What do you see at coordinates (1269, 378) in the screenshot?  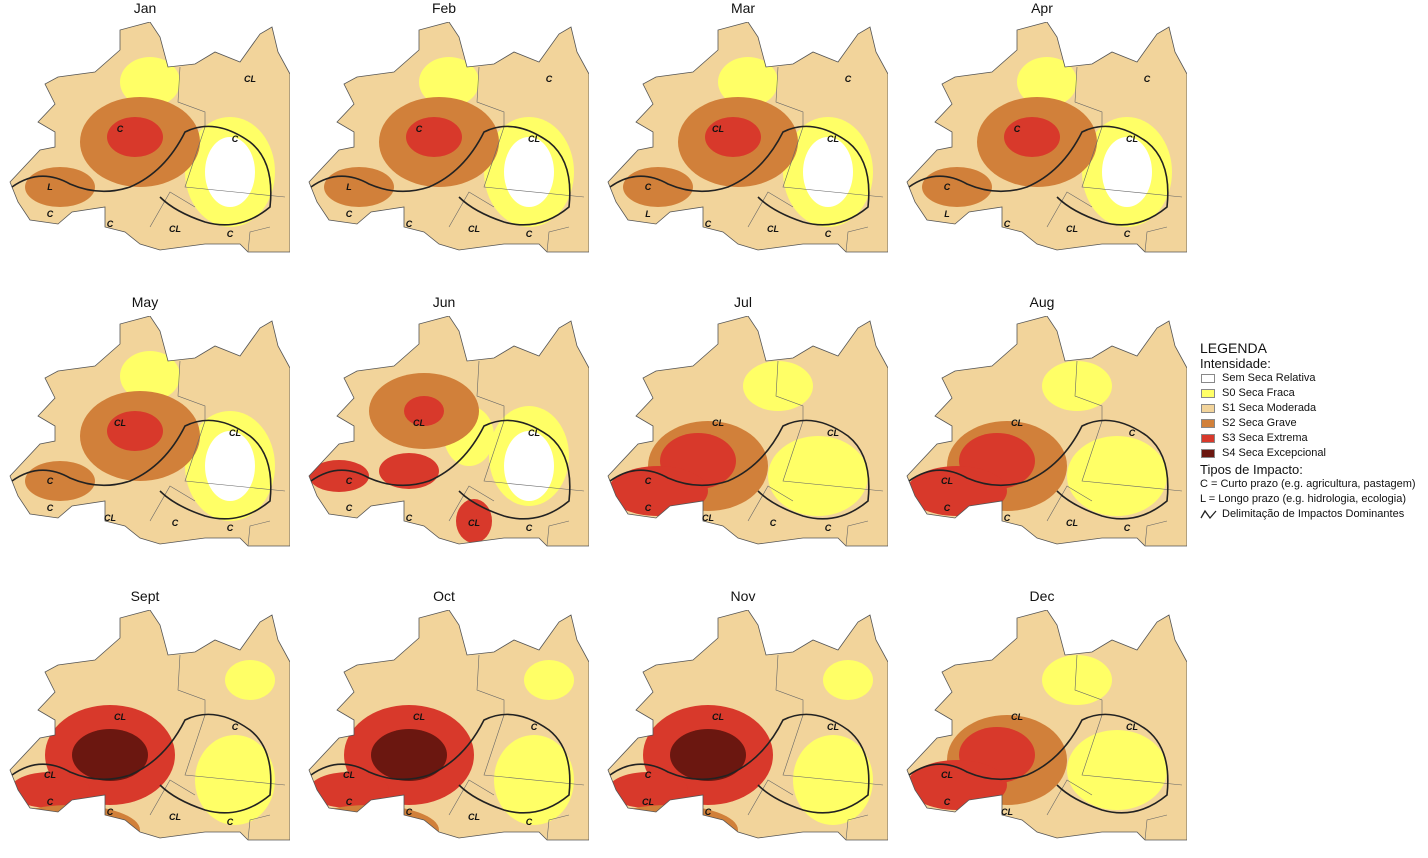 I see `legend-class-label: Sem Seca Relativa` at bounding box center [1269, 378].